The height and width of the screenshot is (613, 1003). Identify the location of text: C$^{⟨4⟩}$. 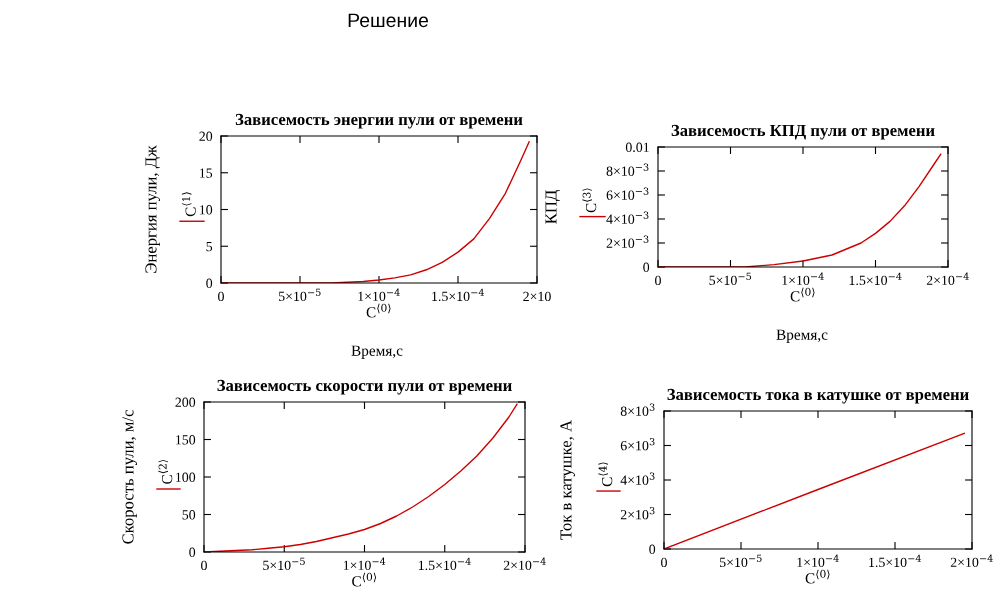
(605, 474).